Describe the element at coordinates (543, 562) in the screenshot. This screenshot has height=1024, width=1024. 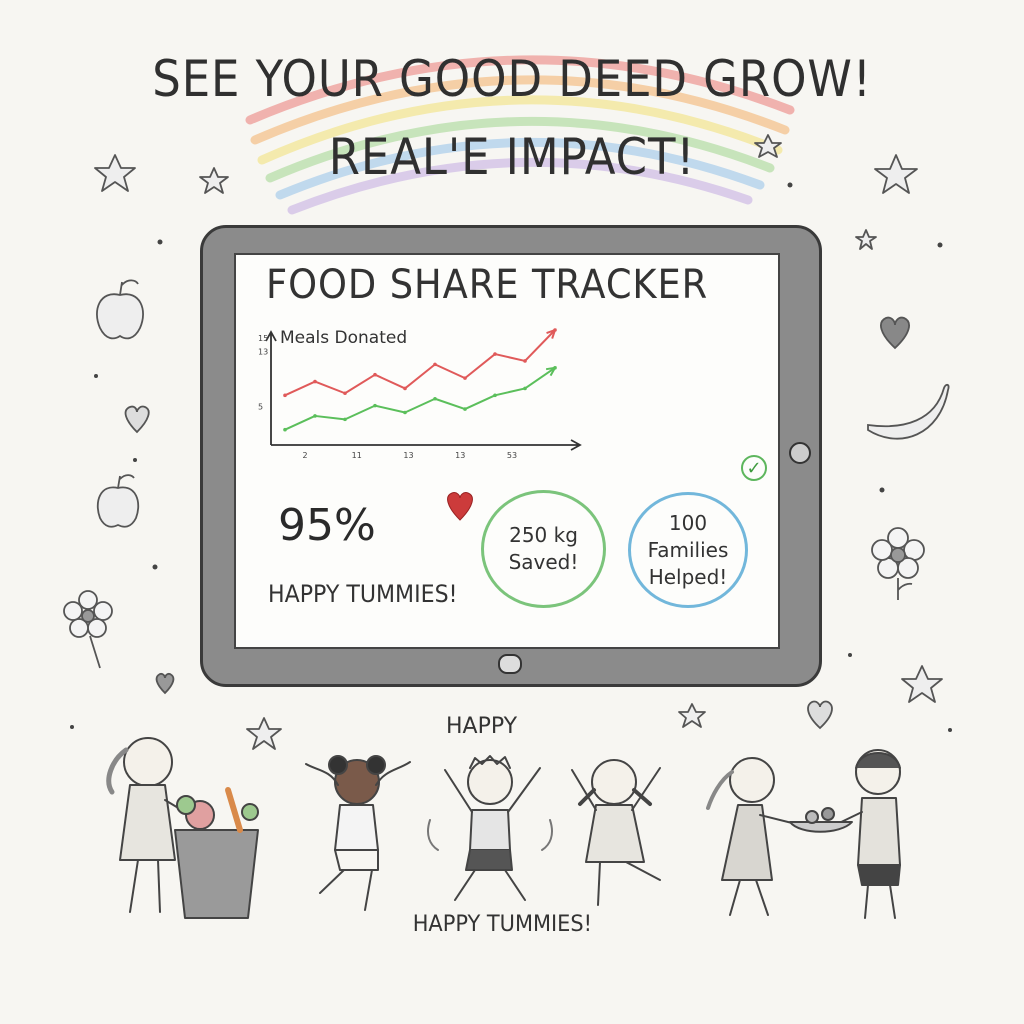
I see `kg-saved-label: Saved!` at that location.